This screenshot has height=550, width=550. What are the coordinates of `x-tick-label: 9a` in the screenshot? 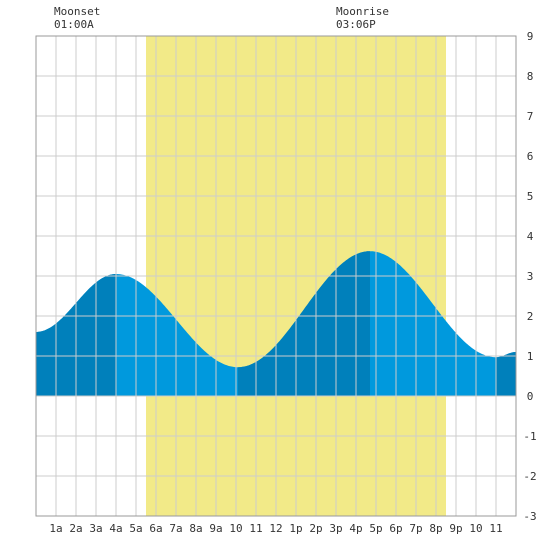 It's located at (215, 528).